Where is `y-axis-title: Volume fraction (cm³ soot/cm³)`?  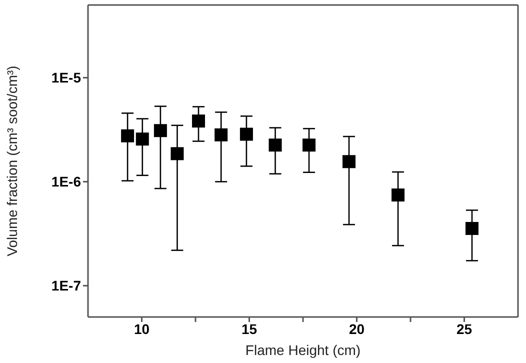
y-axis-title: Volume fraction (cm³ soot/cm³) is located at coordinates (12, 161).